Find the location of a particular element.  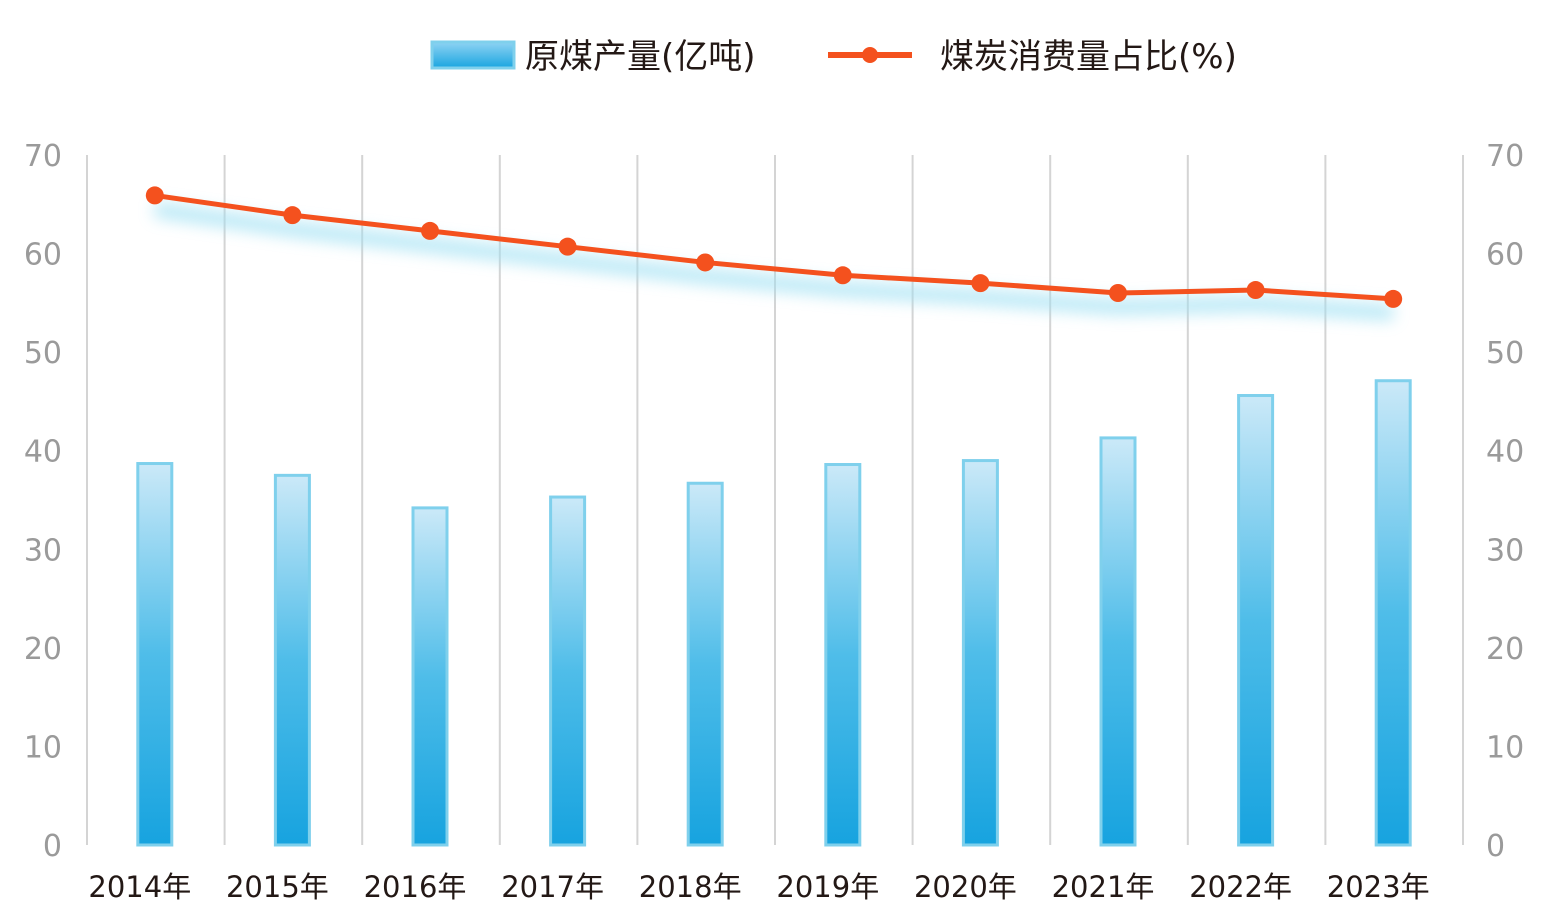

x-tick-label: 2014年 is located at coordinates (139, 887).